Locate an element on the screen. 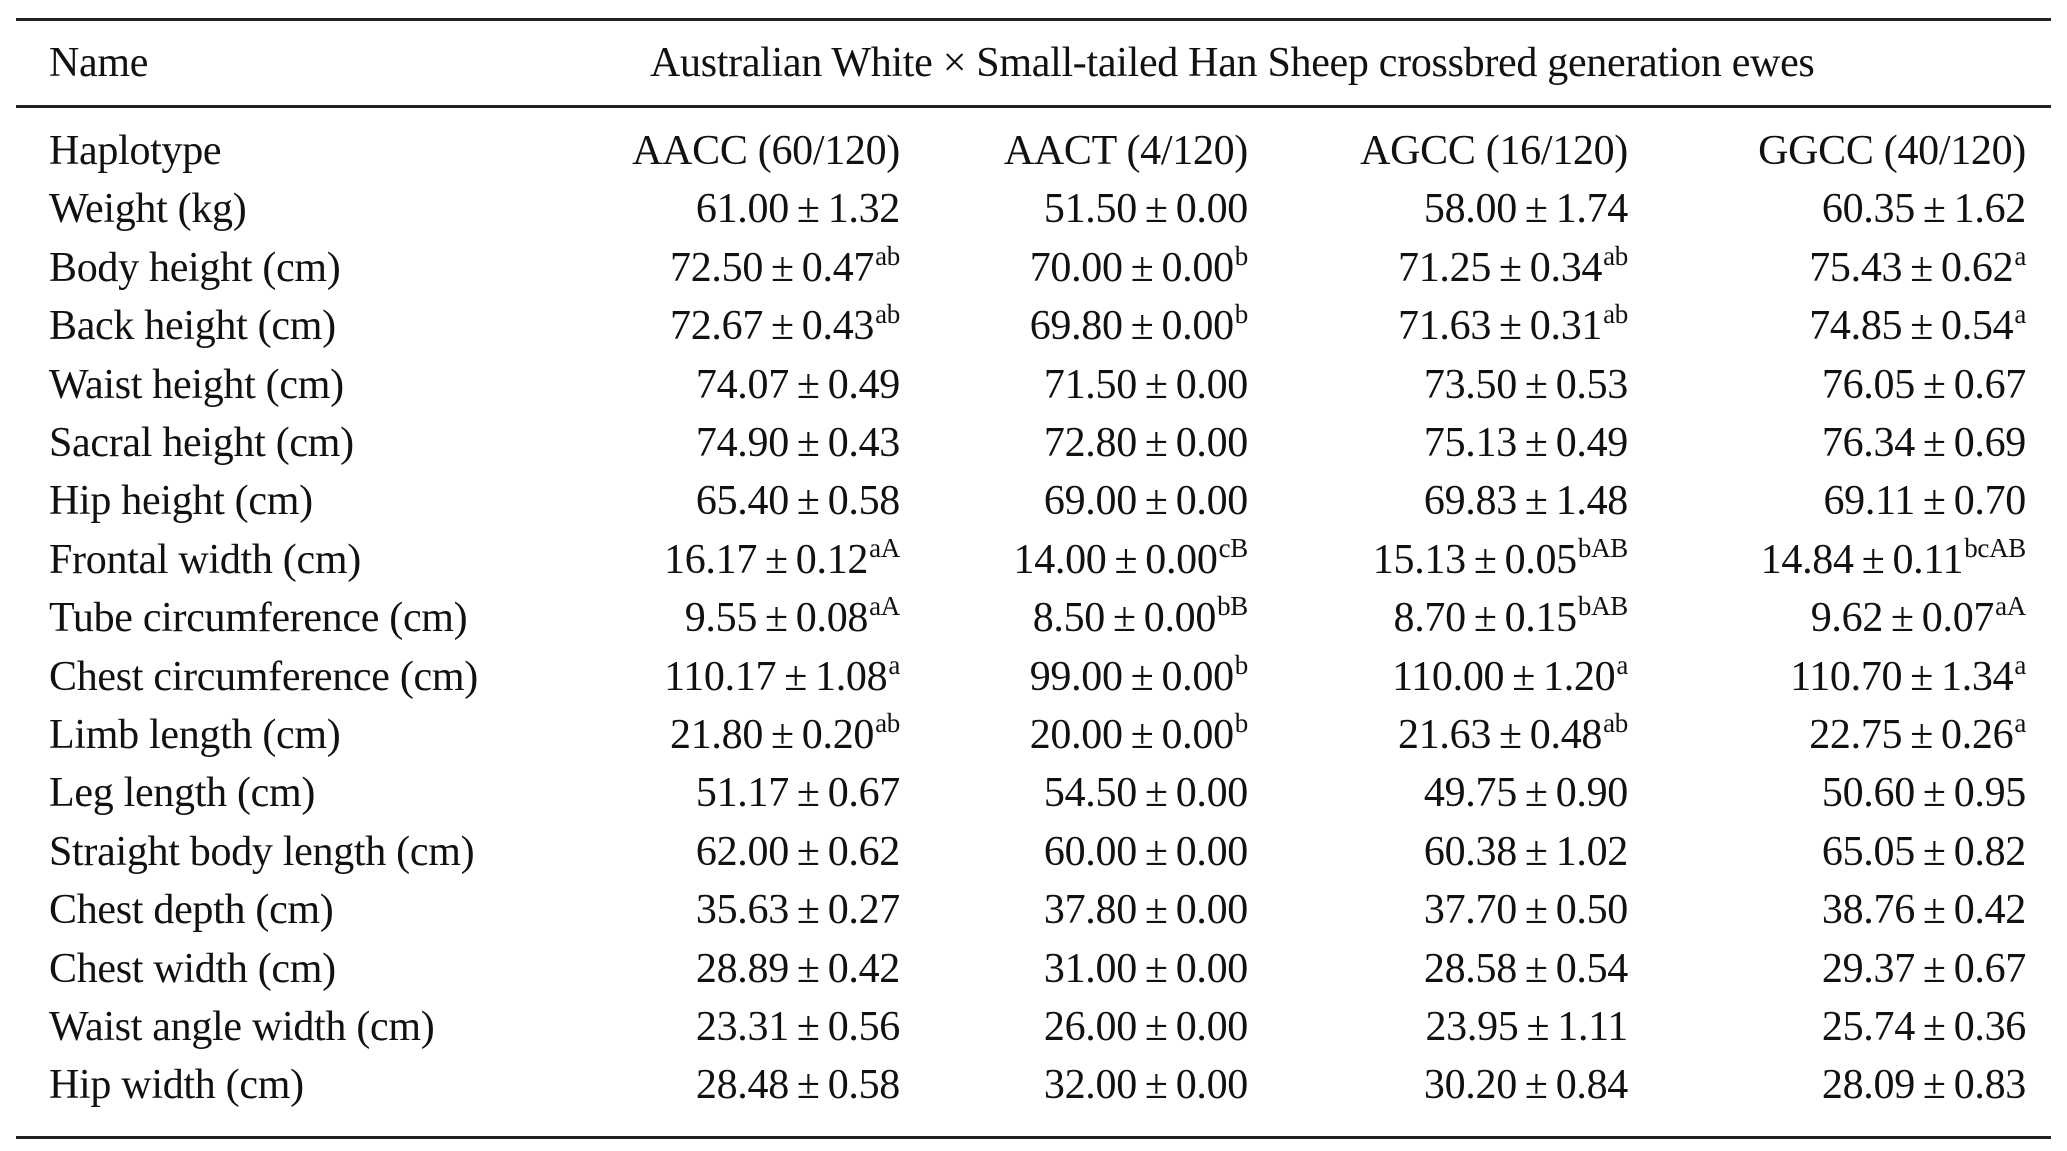 The height and width of the screenshot is (1151, 2067). table-cell: 110.70 ±1.34a is located at coordinates (1908, 674).